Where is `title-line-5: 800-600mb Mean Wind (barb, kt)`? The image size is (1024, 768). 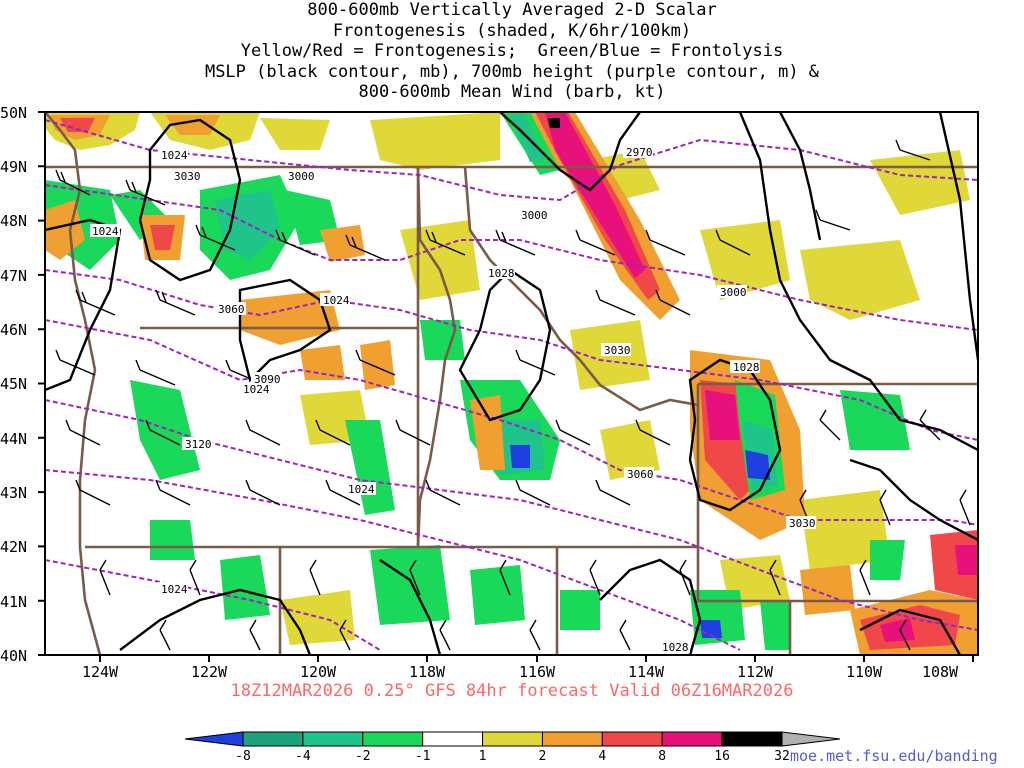
title-line-5: 800-600mb Mean Wind (barb, kt) is located at coordinates (512, 92).